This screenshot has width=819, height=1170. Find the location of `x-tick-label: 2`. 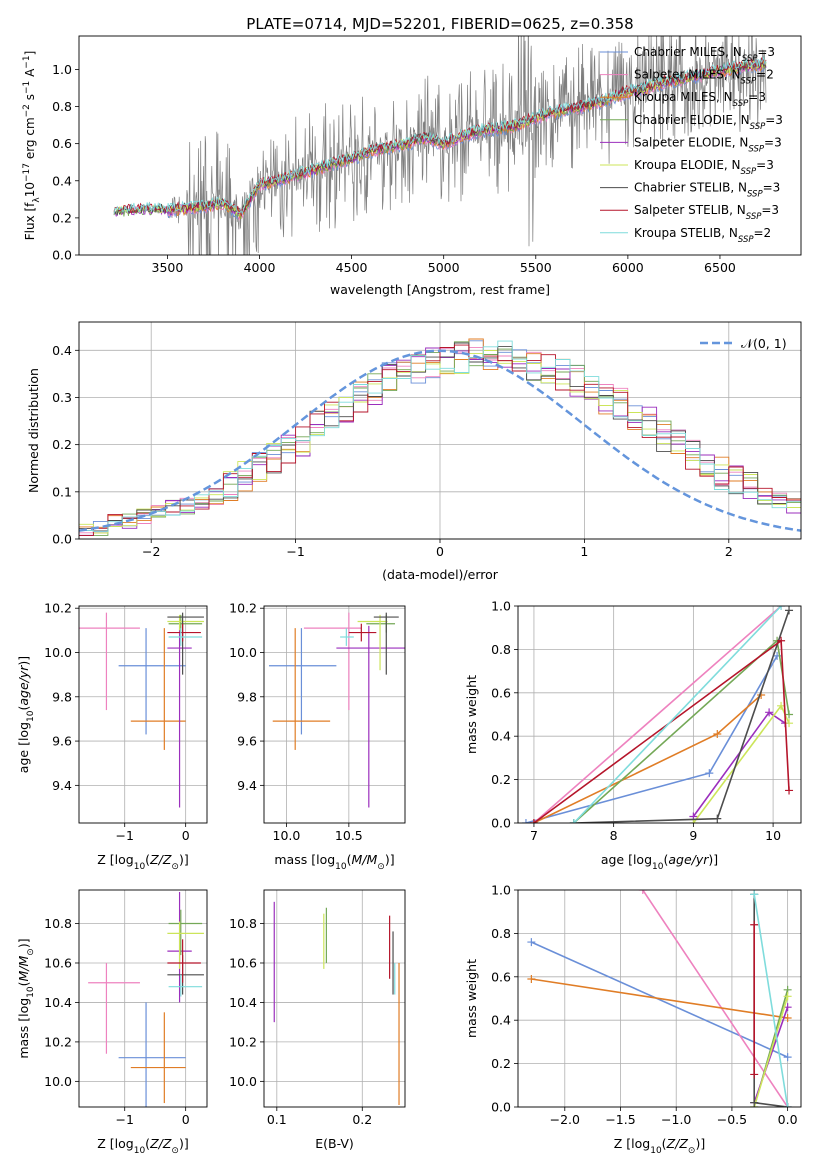

x-tick-label: 2 is located at coordinates (729, 551).